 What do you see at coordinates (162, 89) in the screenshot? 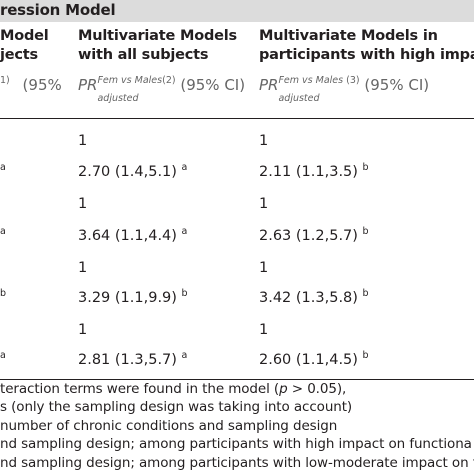
I see `col1-subheader: PR Fem vs Males(2) adjusted (95% CI)` at bounding box center [162, 89].